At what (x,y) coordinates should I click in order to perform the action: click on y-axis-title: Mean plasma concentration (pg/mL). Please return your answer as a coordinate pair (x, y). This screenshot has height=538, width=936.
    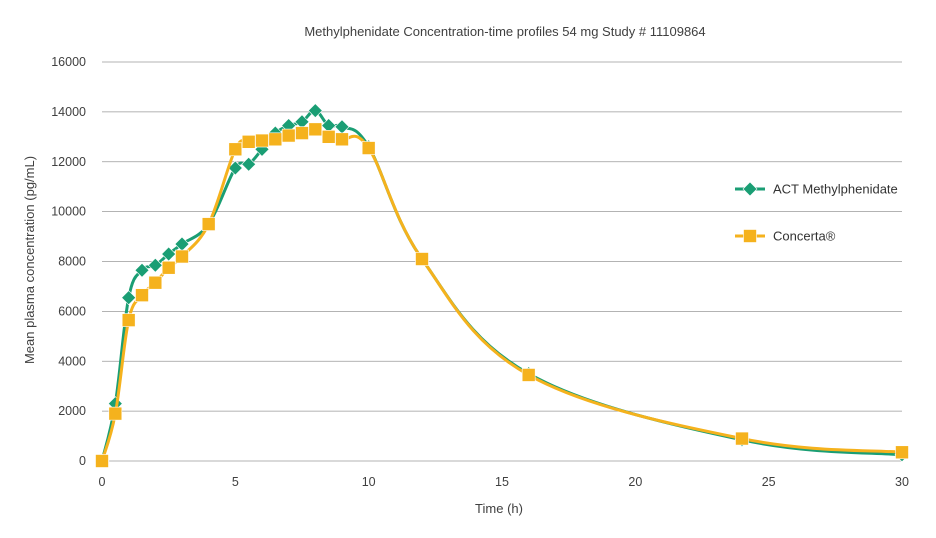
    Looking at the image, I should click on (29, 260).